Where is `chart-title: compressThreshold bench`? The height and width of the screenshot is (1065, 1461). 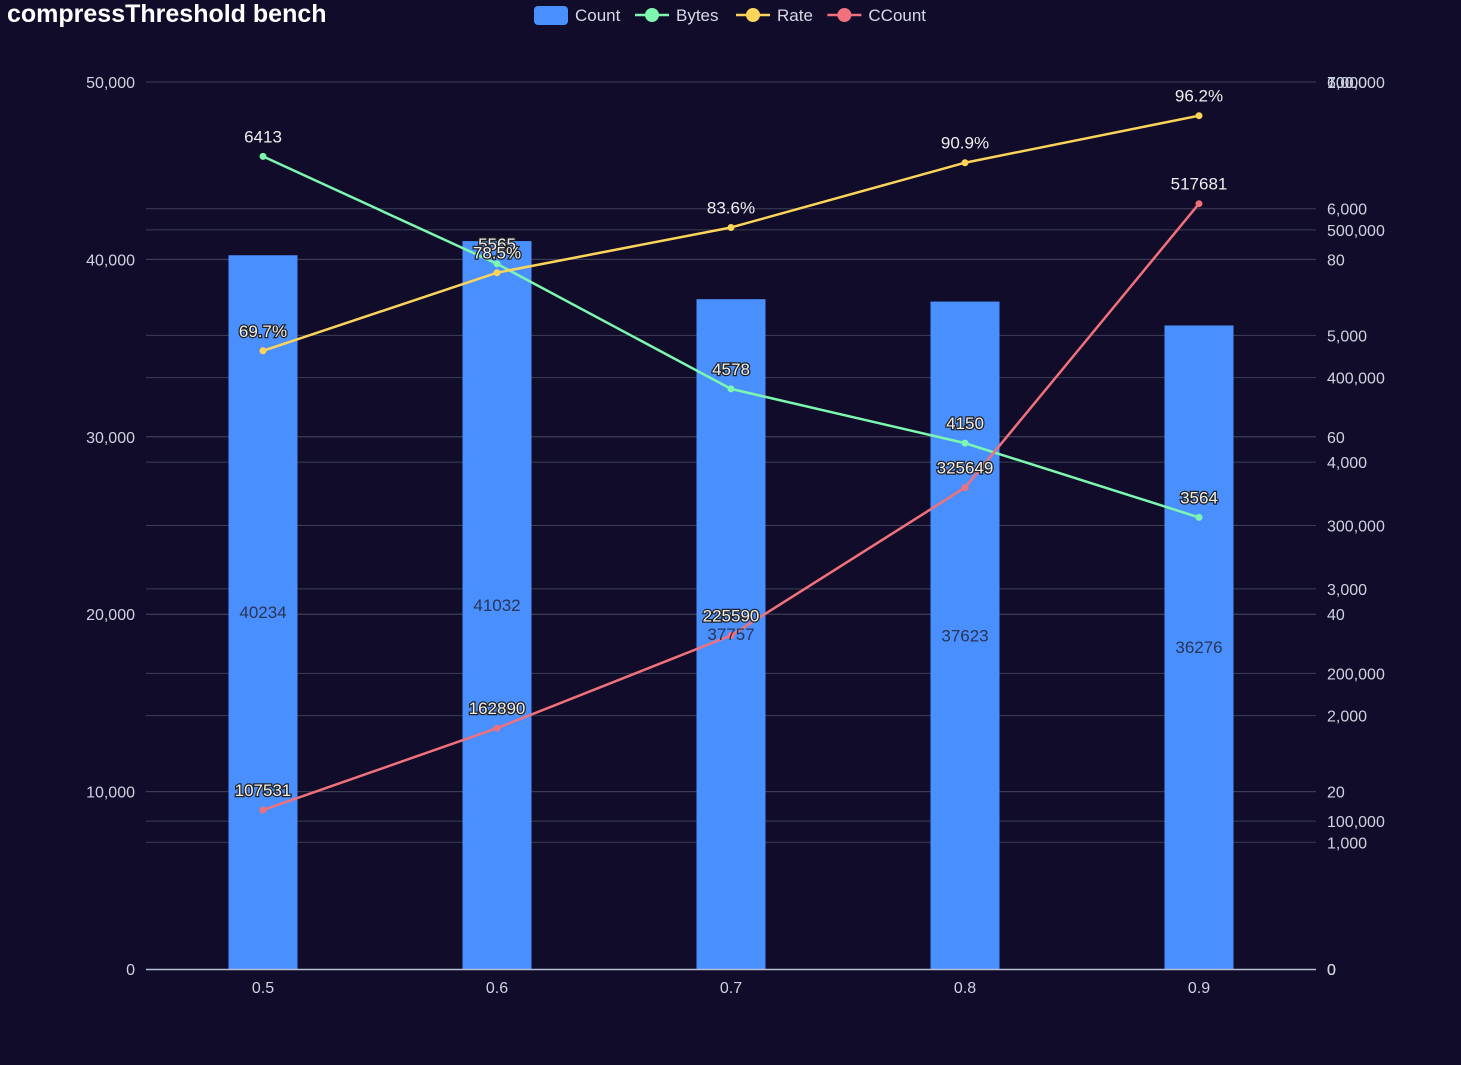
chart-title: compressThreshold bench is located at coordinates (167, 14).